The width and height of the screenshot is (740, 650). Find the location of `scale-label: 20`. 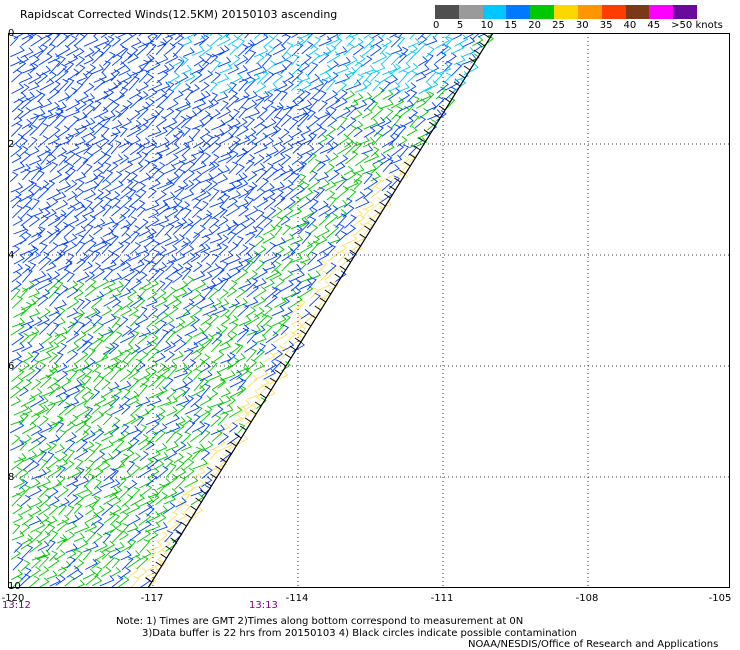

scale-label: 20 is located at coordinates (534, 25).